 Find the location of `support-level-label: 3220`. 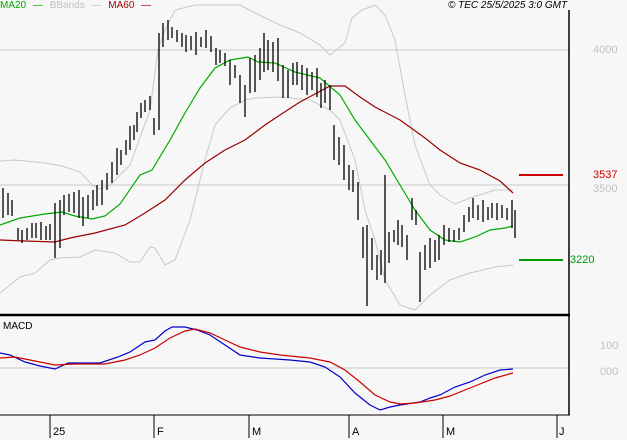

support-level-label: 3220 is located at coordinates (582, 260).